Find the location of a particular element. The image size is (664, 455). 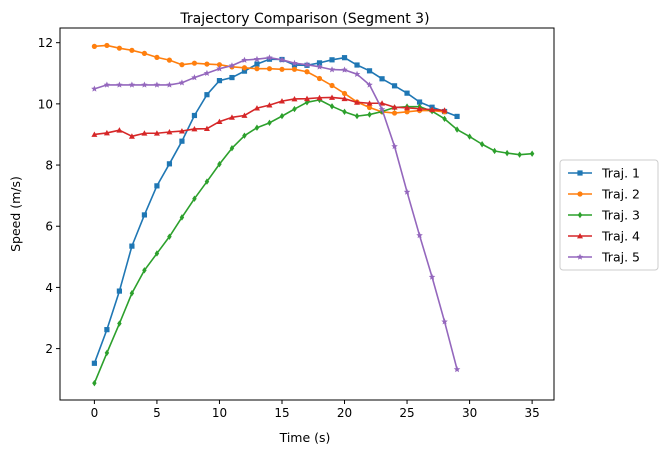

y-tick-label: 8 is located at coordinates (49, 166).